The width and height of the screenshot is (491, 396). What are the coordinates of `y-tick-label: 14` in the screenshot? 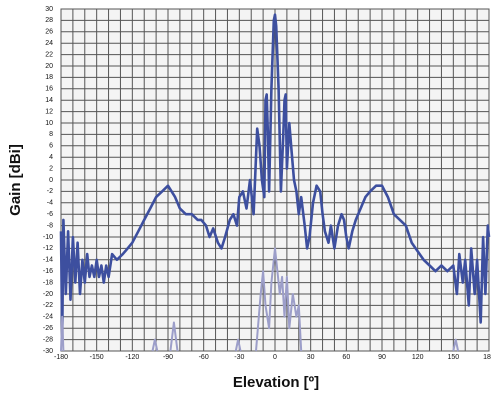 It's located at (49, 100).